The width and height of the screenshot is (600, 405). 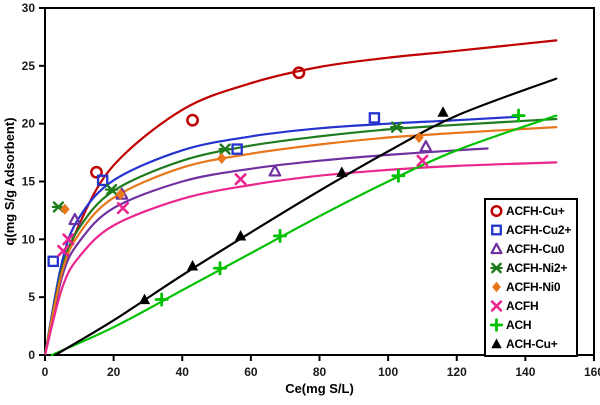 I want to click on legend-item-ACFH-Ni0: ACFH-Ni0, so click(x=532, y=286).